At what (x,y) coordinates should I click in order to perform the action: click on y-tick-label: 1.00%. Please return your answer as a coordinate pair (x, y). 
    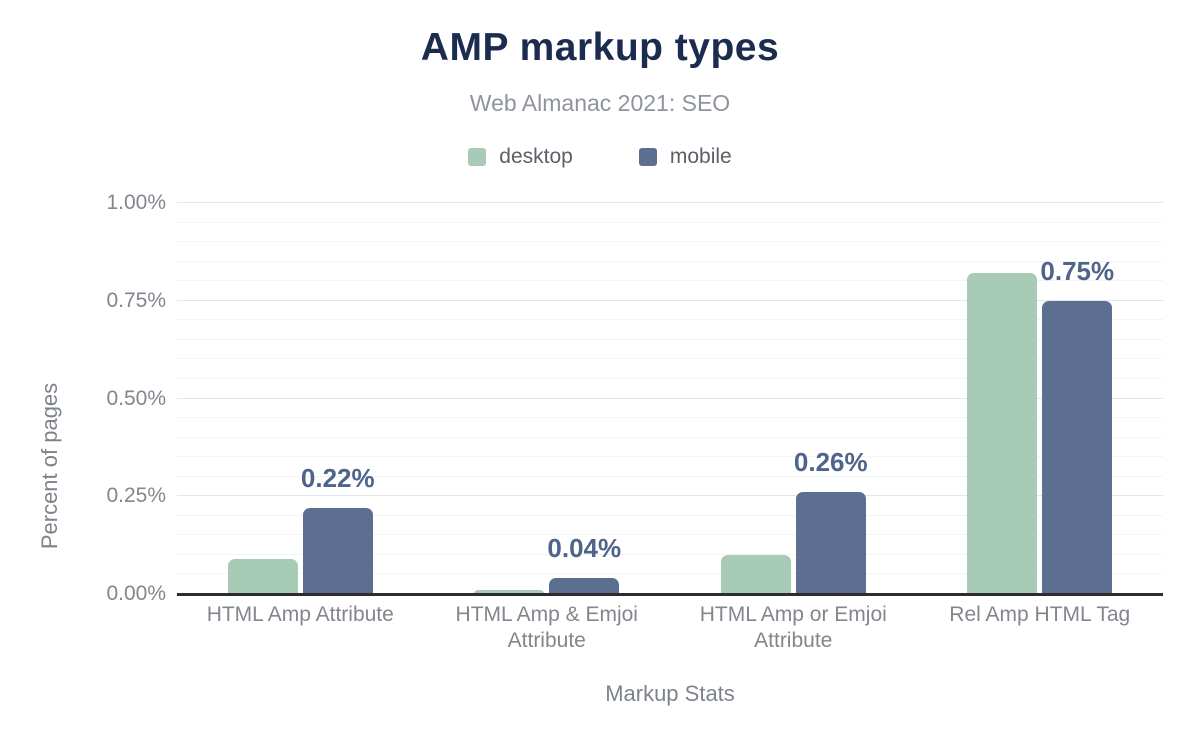
    Looking at the image, I should click on (136, 202).